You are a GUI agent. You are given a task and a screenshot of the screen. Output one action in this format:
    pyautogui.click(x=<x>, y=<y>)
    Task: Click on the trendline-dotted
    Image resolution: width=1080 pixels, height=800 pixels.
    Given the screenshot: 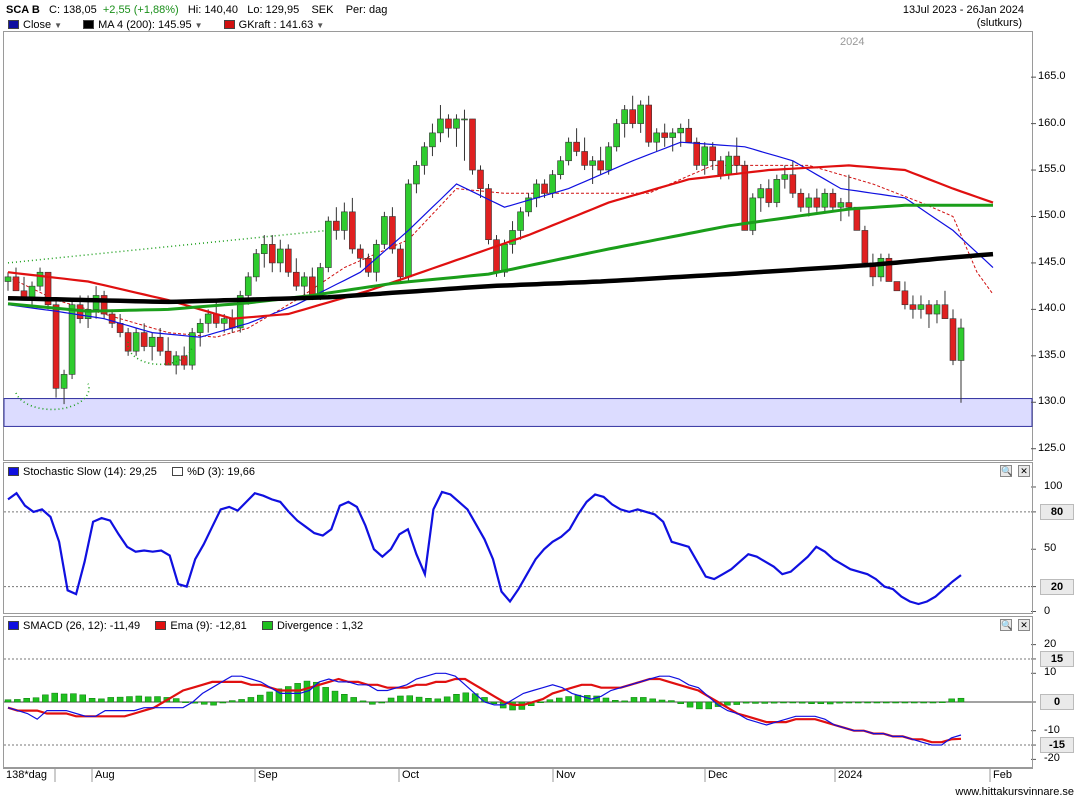 What is the action you would take?
    pyautogui.click(x=168, y=246)
    